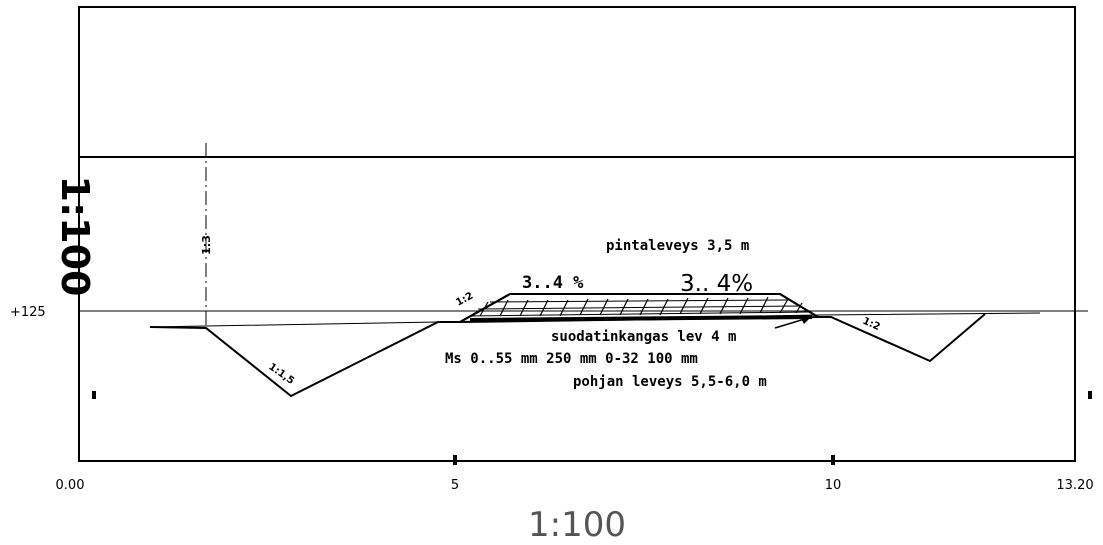 The image size is (1103, 545). I want to click on vertical-scale-label: 1:100, so click(75, 236).